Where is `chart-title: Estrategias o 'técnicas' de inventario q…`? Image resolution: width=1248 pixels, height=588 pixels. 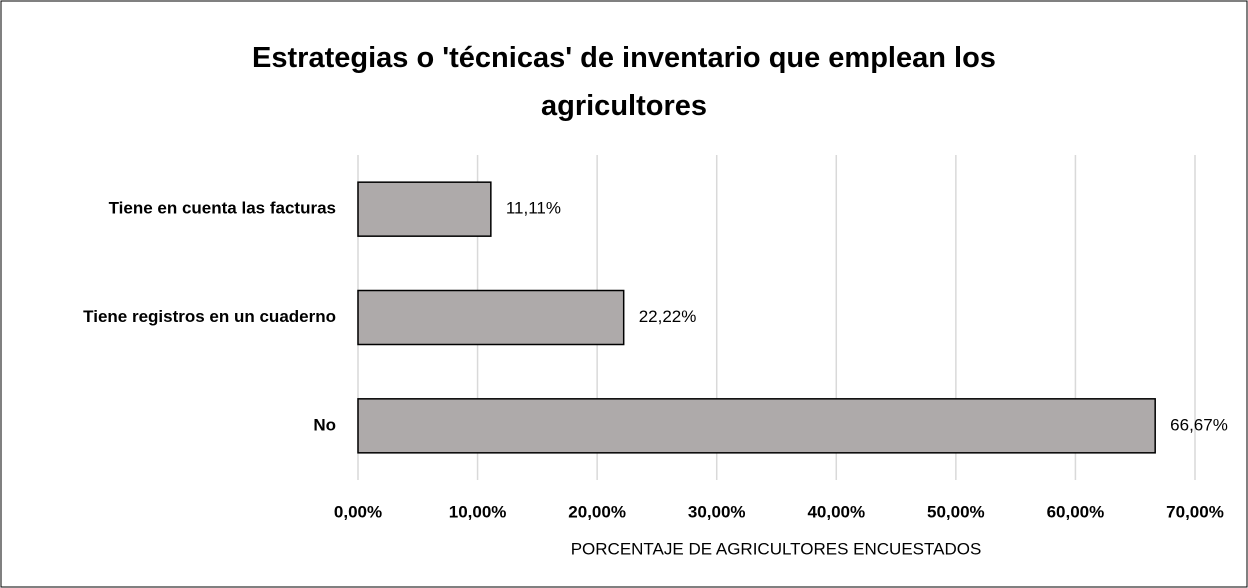 chart-title: Estrategias o 'técnicas' de inventario q… is located at coordinates (624, 82).